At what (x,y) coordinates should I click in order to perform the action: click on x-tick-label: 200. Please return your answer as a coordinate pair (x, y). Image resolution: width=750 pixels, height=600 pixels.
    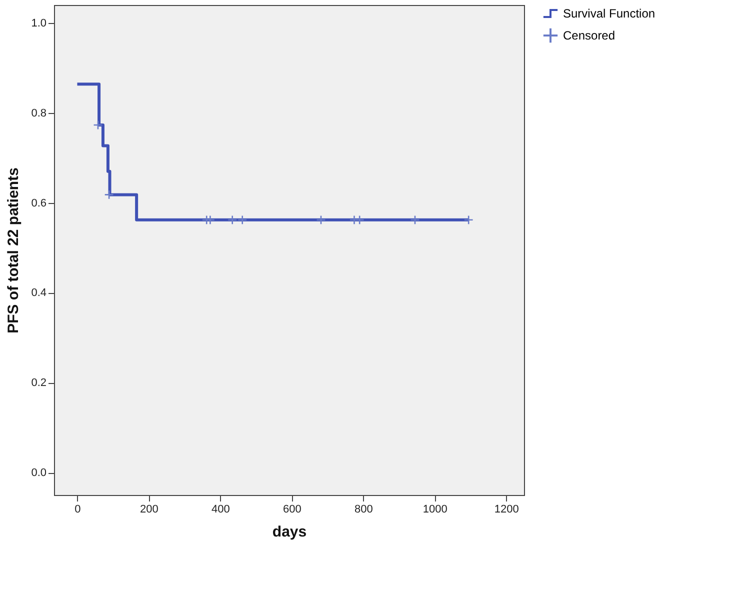
    Looking at the image, I should click on (149, 510).